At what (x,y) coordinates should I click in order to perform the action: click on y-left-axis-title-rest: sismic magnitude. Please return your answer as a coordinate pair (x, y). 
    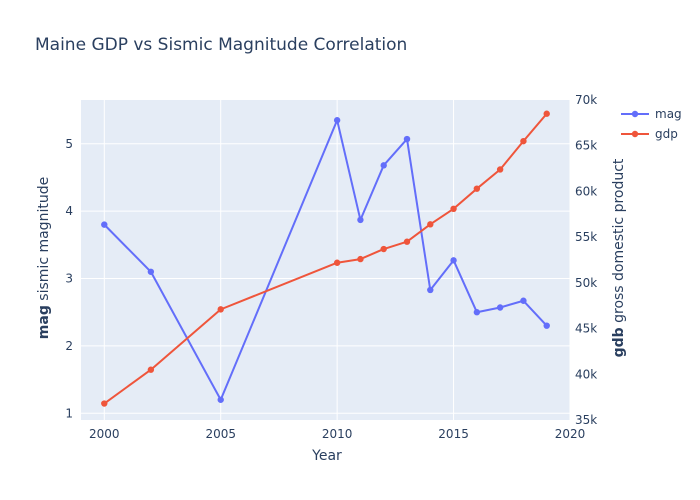
    Looking at the image, I should click on (44, 241).